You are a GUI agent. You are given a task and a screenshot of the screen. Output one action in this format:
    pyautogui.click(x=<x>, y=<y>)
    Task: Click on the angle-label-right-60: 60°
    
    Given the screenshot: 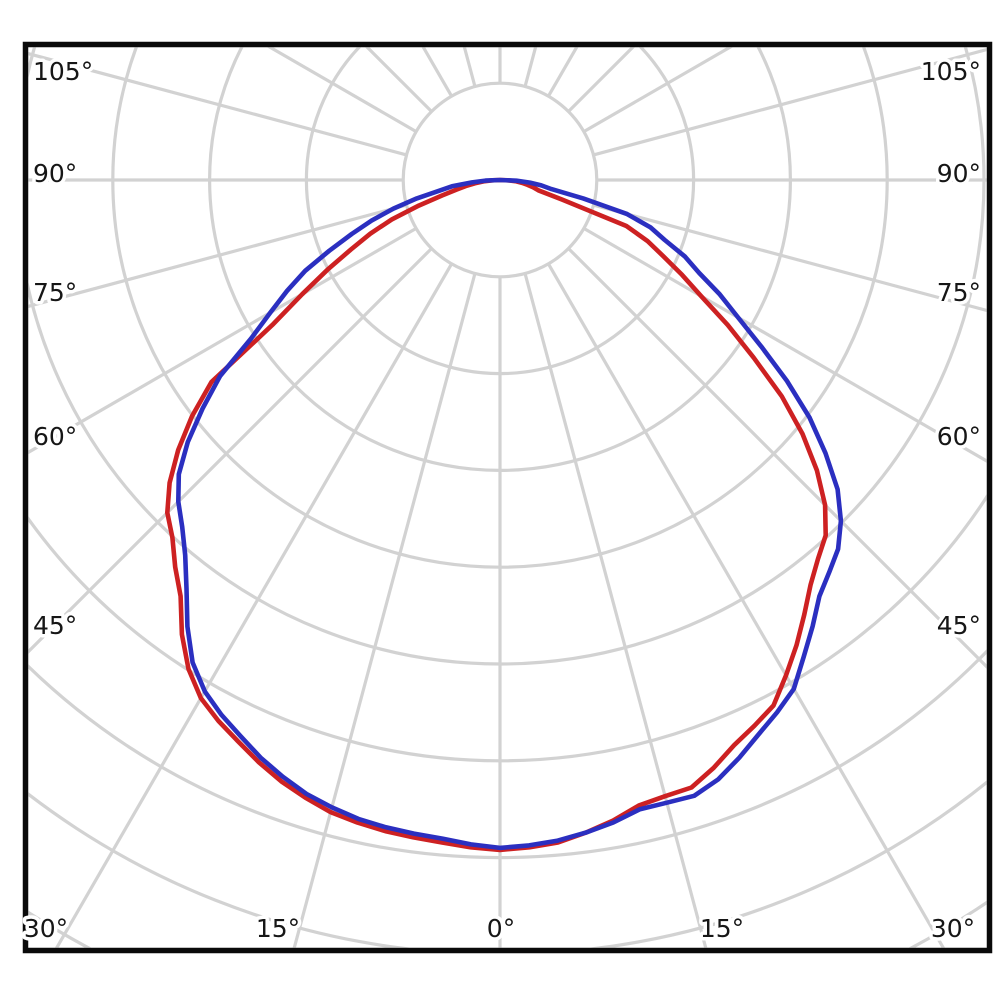 What is the action you would take?
    pyautogui.click(x=959, y=436)
    